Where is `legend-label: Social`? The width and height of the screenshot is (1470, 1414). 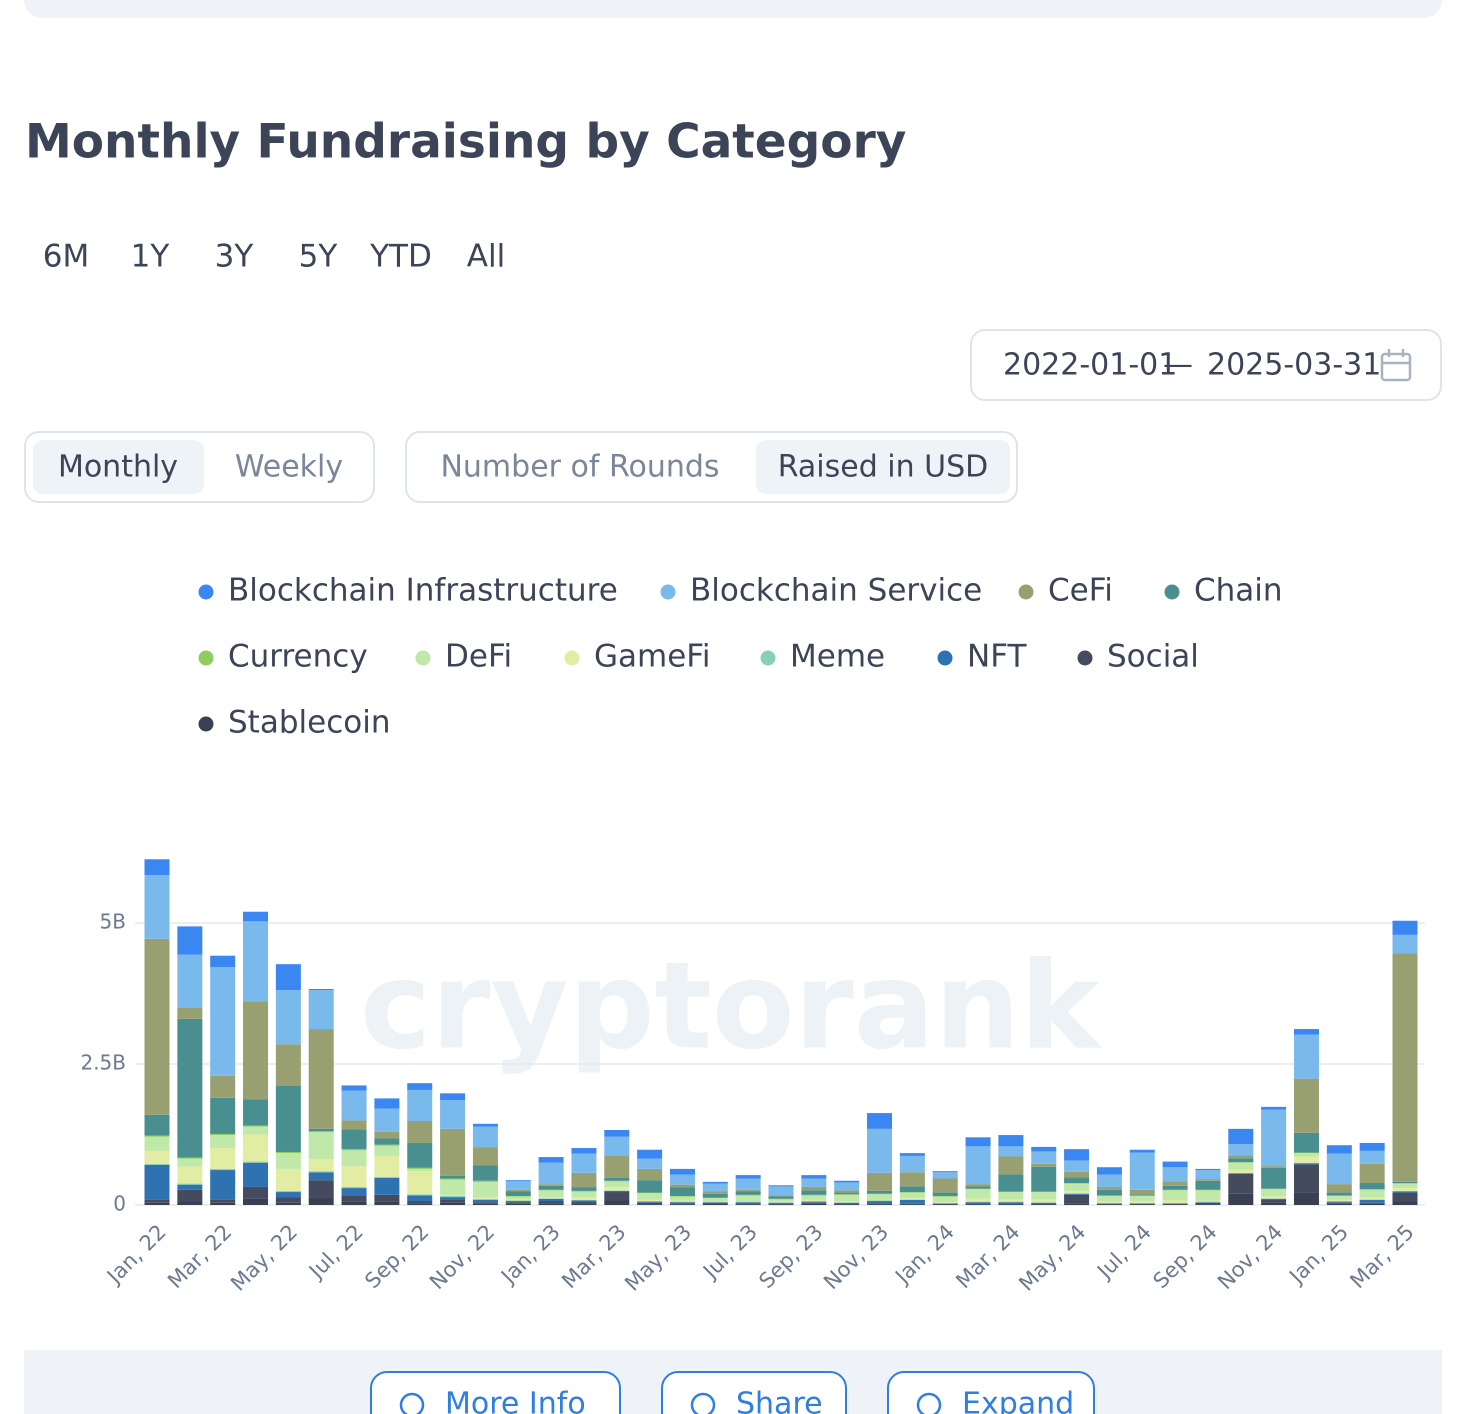 legend-label: Social is located at coordinates (1153, 657).